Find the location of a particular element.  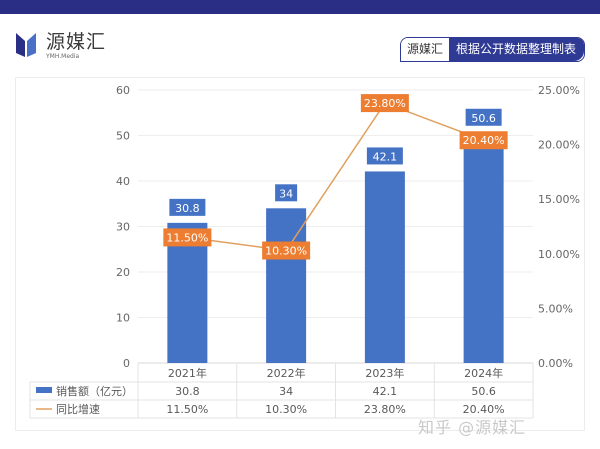

brand-logo: 源媒汇 YMH.Media is located at coordinates (61, 48).